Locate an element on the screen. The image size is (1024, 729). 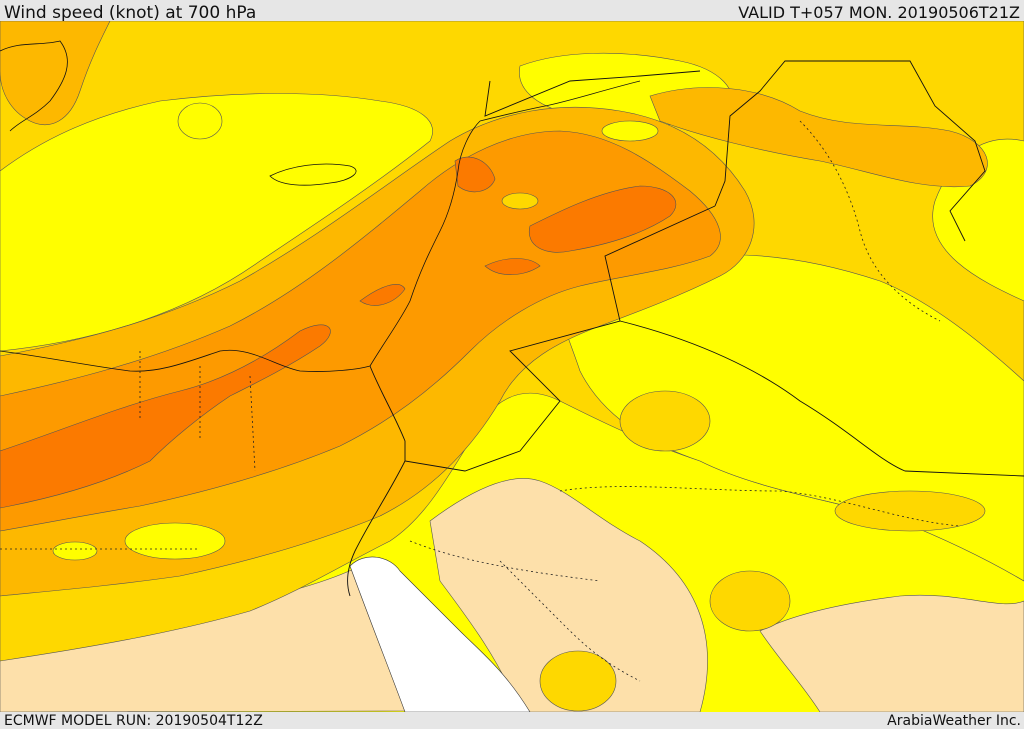
model-run-label: ECMWF MODEL RUN: 20190504T12Z is located at coordinates (133, 721).